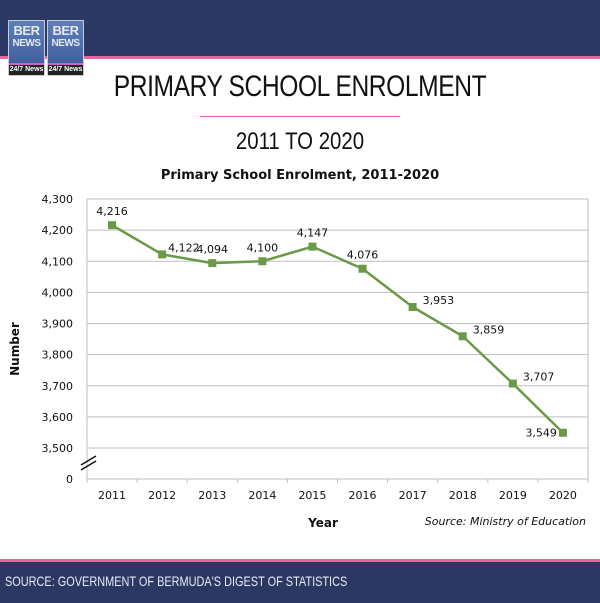 This screenshot has width=600, height=603. What do you see at coordinates (300, 175) in the screenshot?
I see `chart-title: Primary School Enrolment, 2011-2020` at bounding box center [300, 175].